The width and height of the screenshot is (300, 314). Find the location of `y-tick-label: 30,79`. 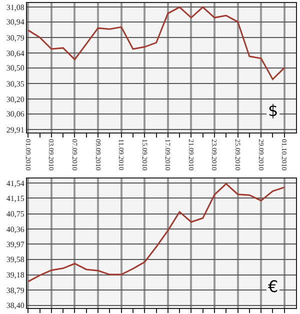

y-tick-label: 30,79 is located at coordinates (15, 37).